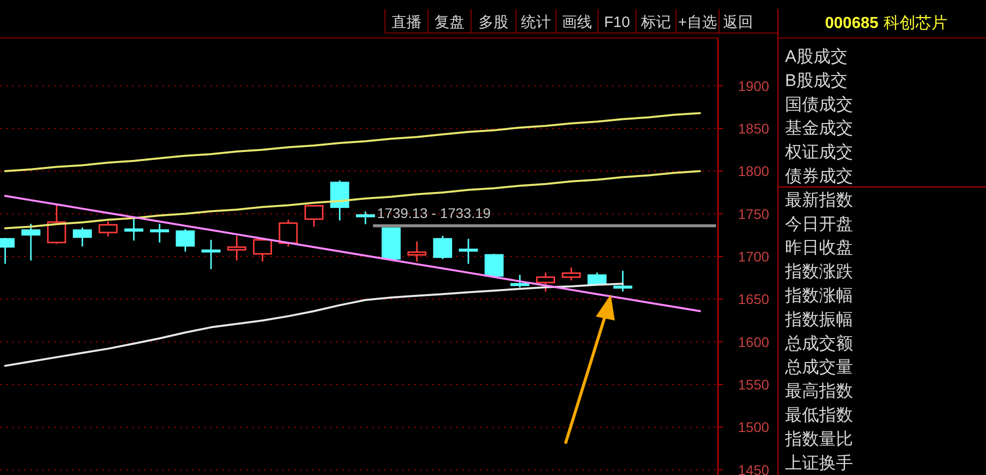 This screenshot has height=475, width=986. What do you see at coordinates (816, 80) in the screenshot?
I see `text: B股成交` at bounding box center [816, 80].